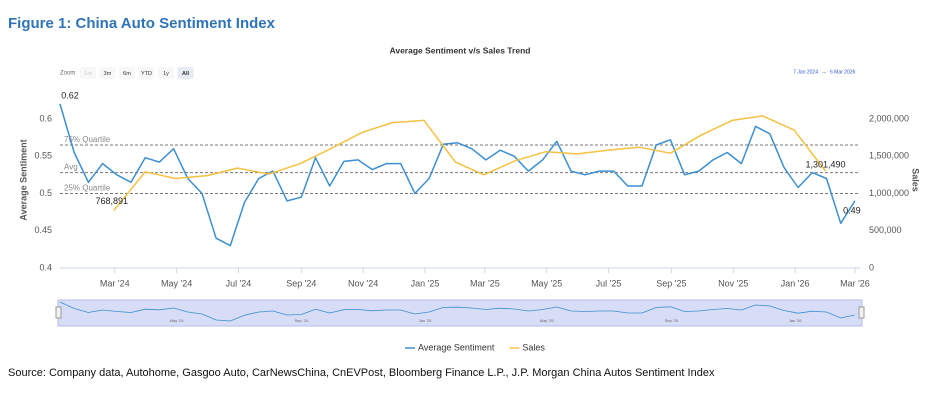  I want to click on x-tick-label: Mar '25, so click(485, 283).